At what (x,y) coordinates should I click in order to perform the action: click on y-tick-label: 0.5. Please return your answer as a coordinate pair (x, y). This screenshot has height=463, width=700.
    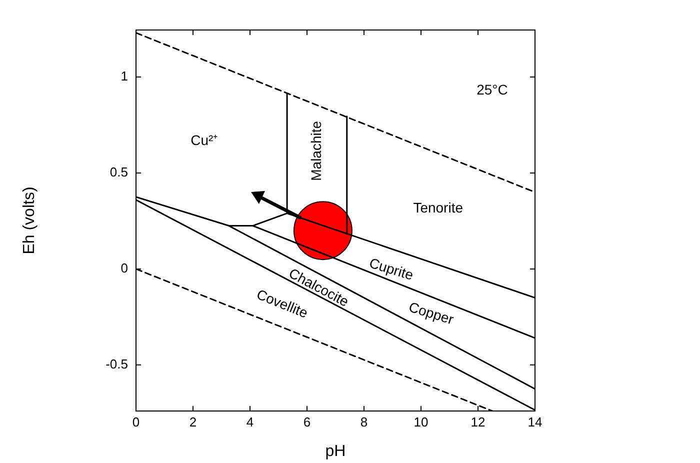
    Looking at the image, I should click on (119, 172).